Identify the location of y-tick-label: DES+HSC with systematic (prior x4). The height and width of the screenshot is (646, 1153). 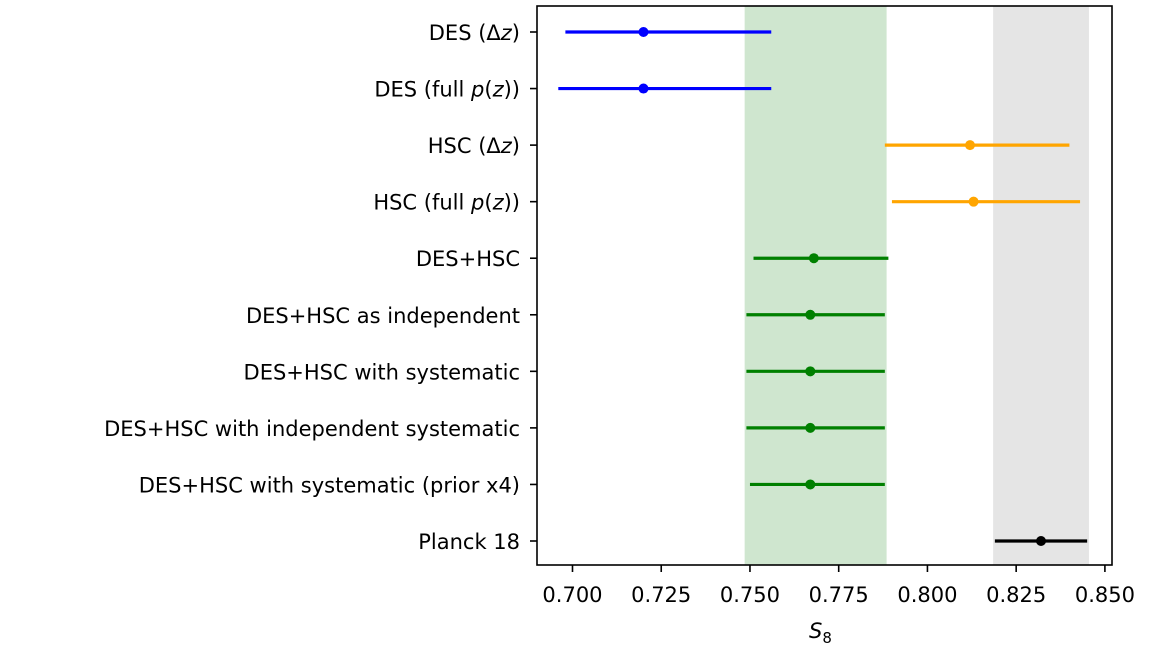
(329, 485).